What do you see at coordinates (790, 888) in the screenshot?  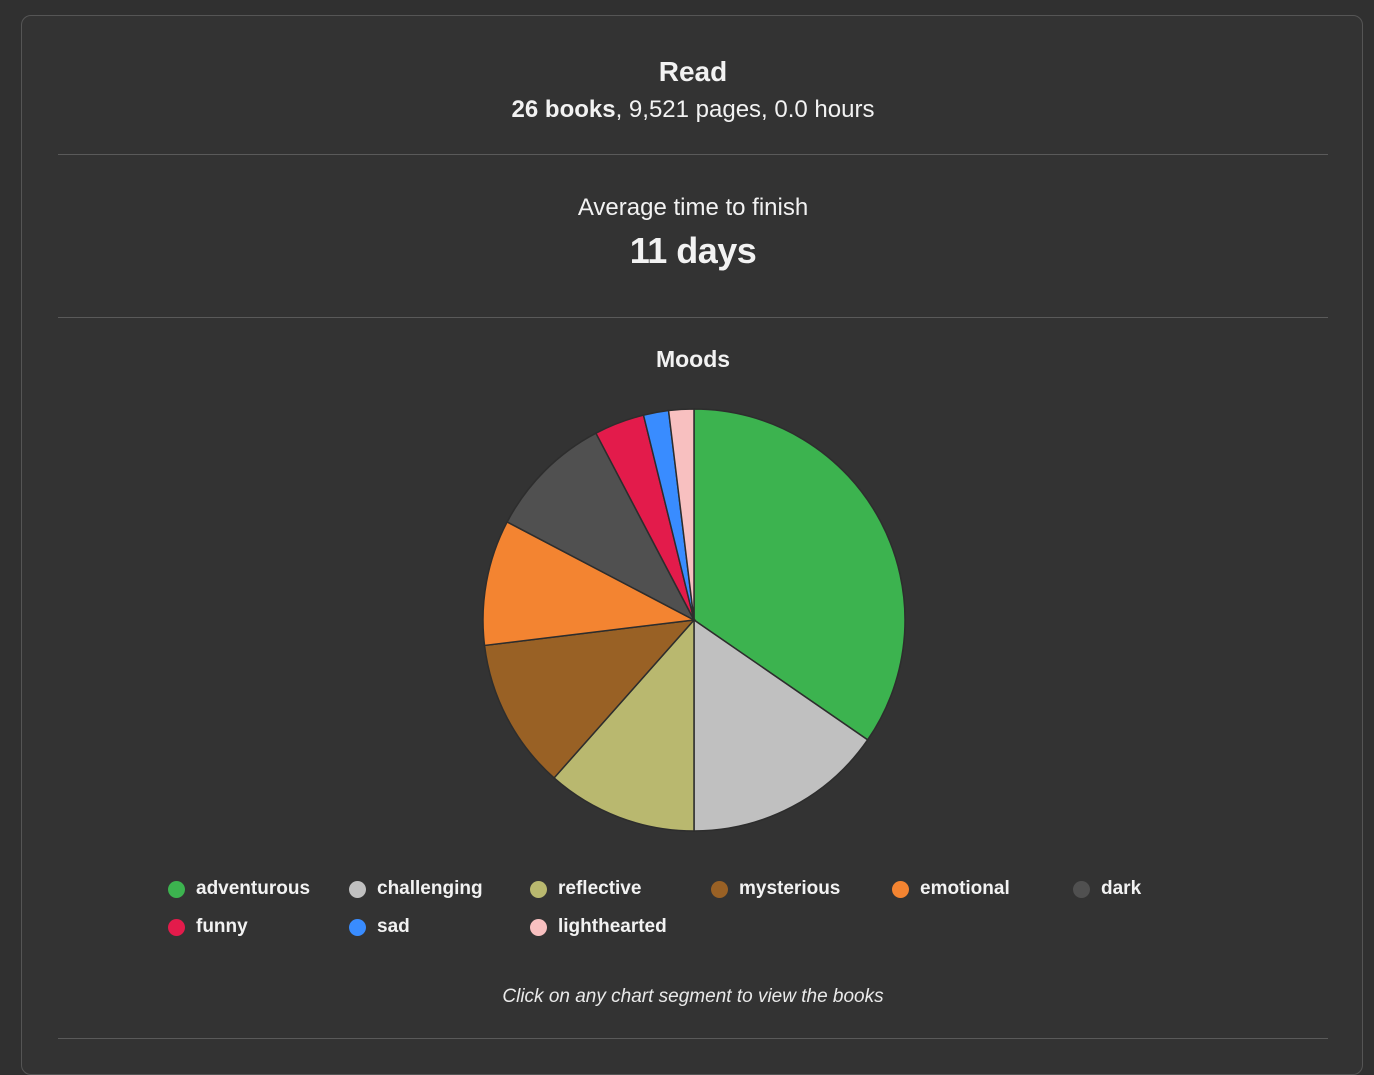 I see `legend-label: mysterious` at bounding box center [790, 888].